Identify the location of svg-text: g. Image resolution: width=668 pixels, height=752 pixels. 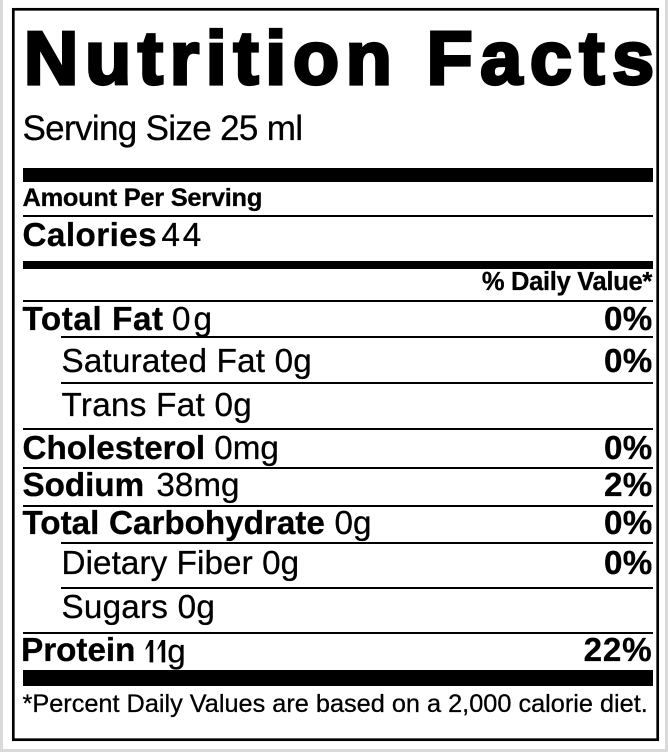
(176, 652).